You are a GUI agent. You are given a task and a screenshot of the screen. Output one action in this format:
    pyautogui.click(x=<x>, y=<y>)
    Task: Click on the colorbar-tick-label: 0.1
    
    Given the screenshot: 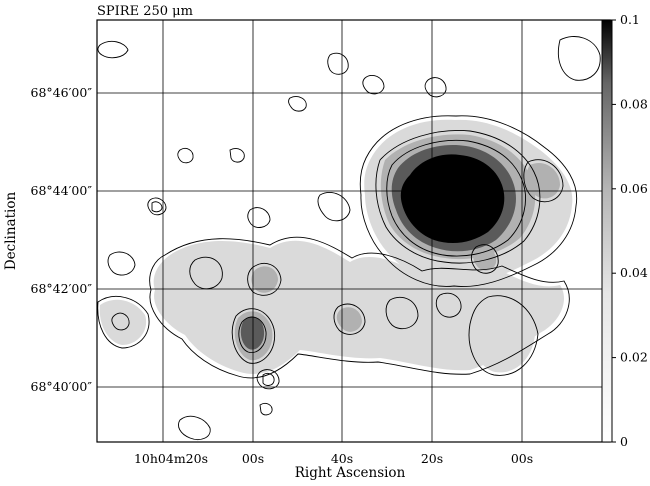 What is the action you would take?
    pyautogui.click(x=630, y=19)
    